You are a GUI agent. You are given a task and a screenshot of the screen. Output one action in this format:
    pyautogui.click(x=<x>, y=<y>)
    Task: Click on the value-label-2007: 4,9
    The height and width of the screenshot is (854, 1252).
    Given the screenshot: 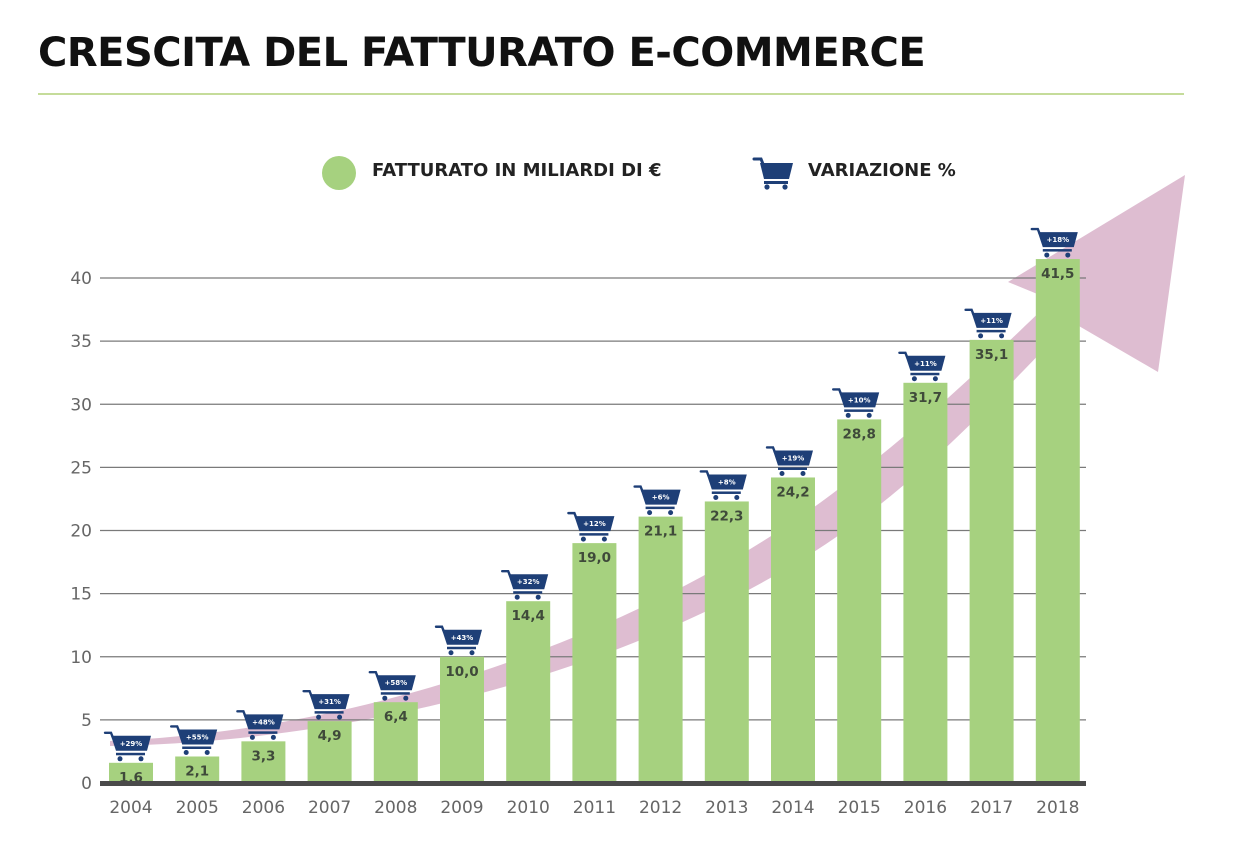 What is the action you would take?
    pyautogui.click(x=330, y=736)
    